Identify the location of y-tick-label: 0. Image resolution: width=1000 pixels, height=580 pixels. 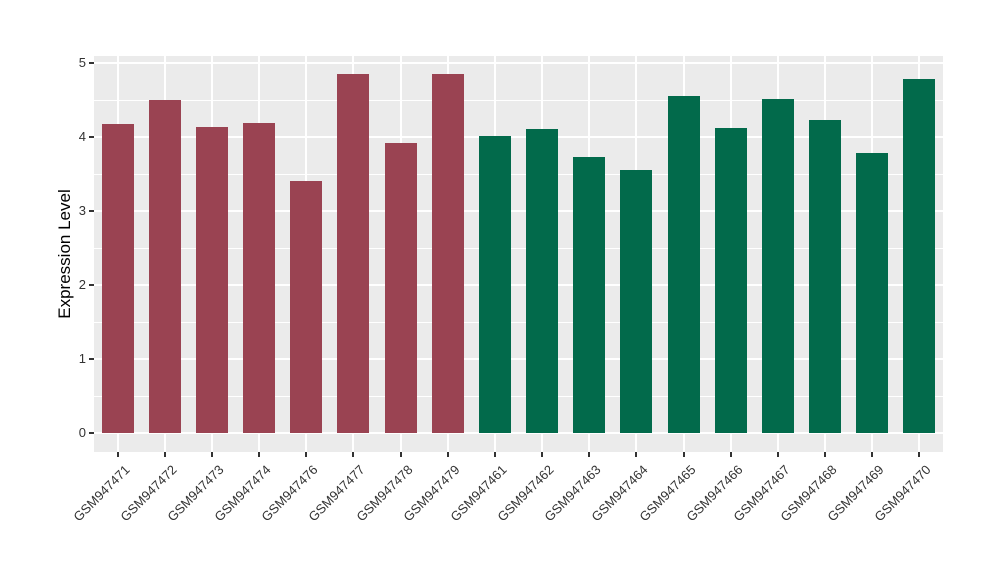
(82, 432).